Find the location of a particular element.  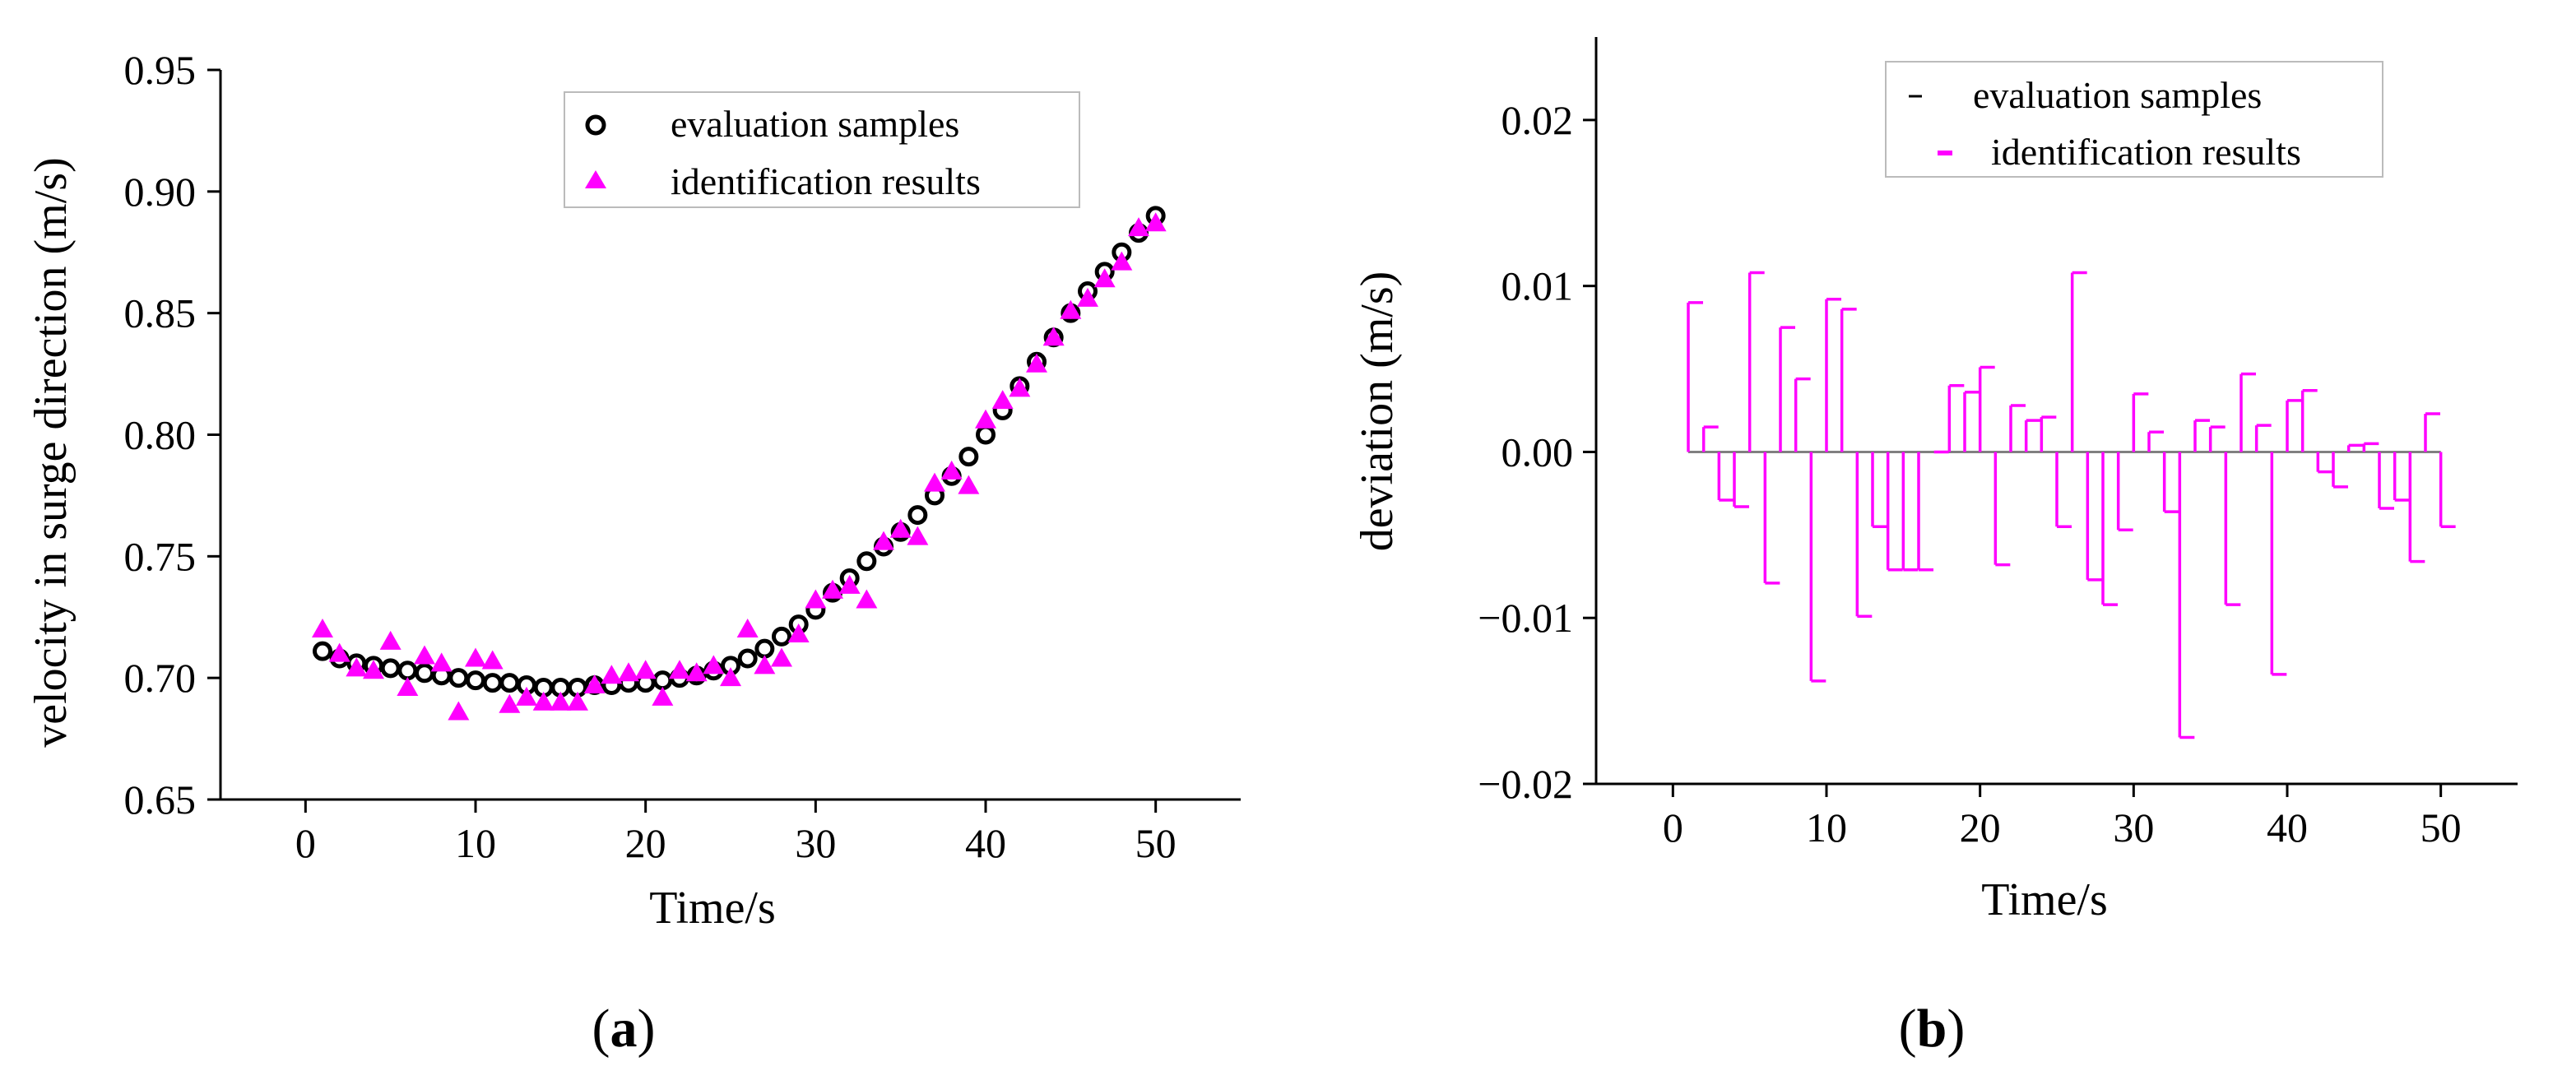

panel-b-label: (b) is located at coordinates (1933, 1029).